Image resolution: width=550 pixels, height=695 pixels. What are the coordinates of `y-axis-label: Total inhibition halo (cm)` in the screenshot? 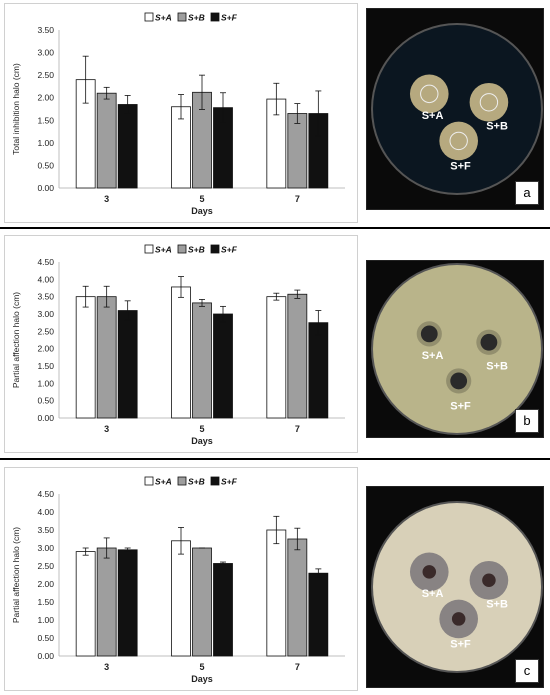 It's located at (16, 109).